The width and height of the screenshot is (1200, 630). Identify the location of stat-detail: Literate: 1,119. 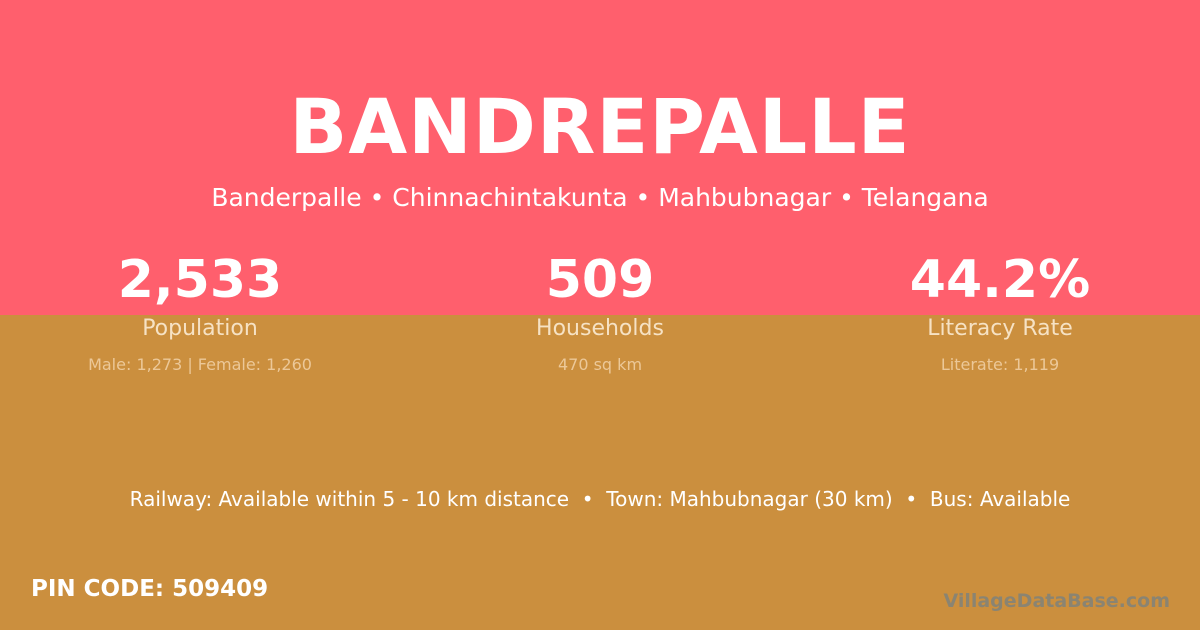
(1000, 364).